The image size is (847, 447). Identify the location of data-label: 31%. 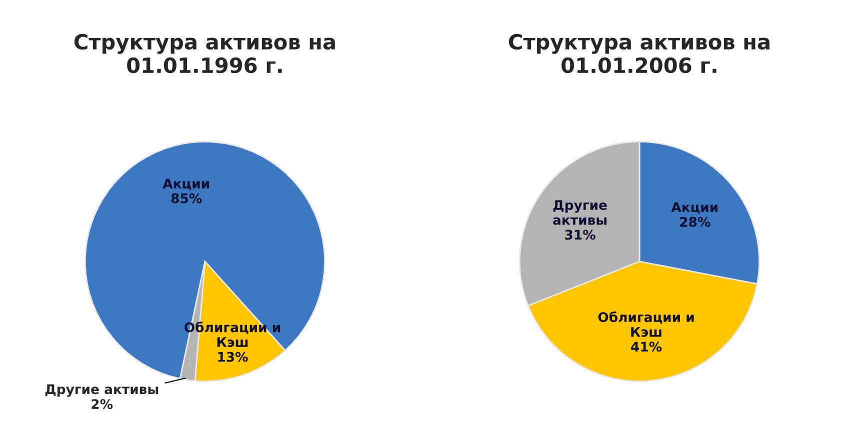
(580, 235).